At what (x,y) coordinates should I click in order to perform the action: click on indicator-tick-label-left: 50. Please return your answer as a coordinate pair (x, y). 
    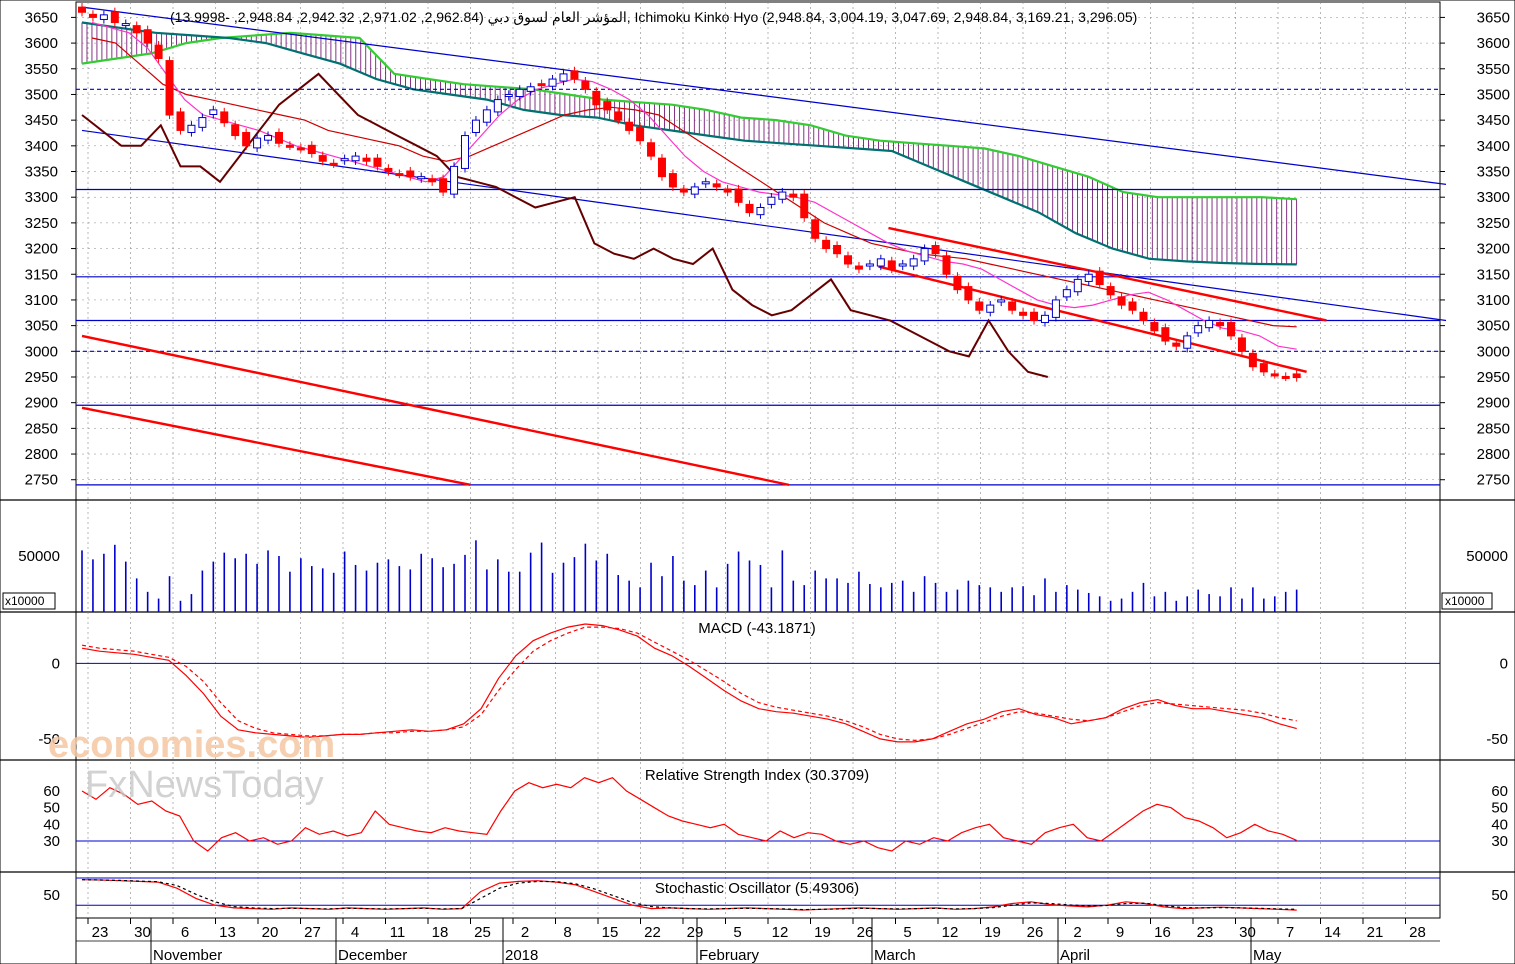
    Looking at the image, I should click on (51, 808).